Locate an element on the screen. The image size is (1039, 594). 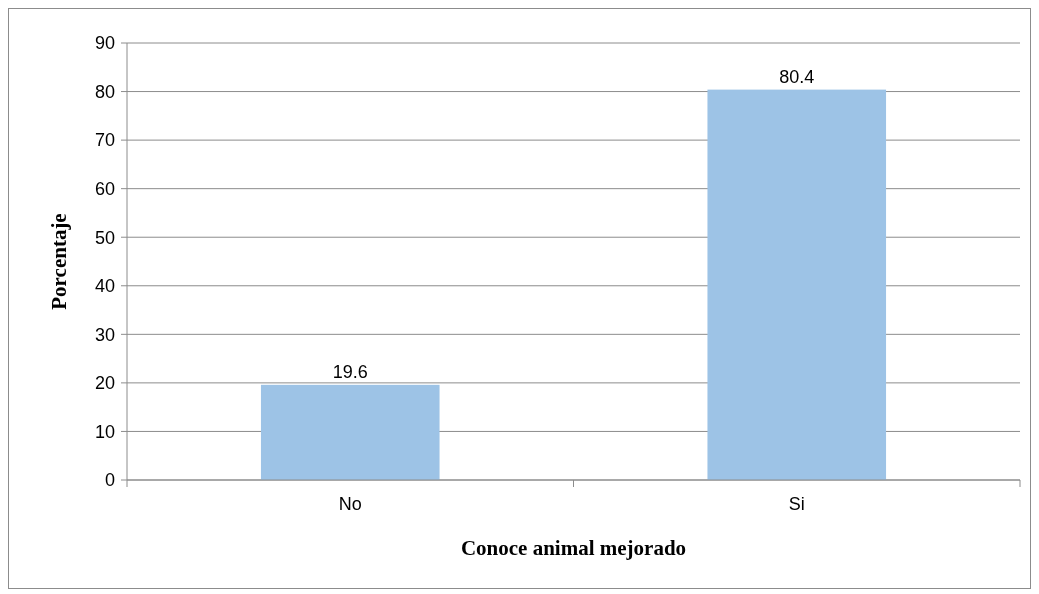
y-tick-label: 30 is located at coordinates (104, 334).